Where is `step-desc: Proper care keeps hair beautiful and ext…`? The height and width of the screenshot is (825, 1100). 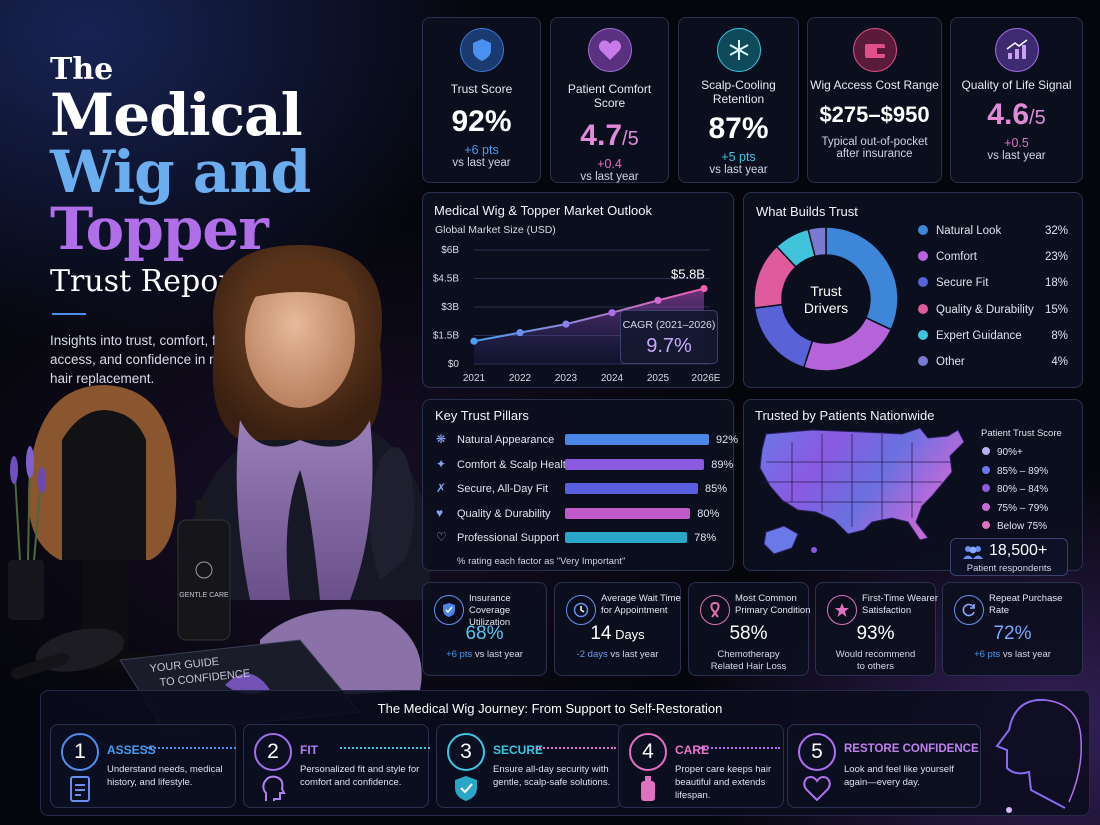 step-desc: Proper care keeps hair beautiful and ext… is located at coordinates (723, 782).